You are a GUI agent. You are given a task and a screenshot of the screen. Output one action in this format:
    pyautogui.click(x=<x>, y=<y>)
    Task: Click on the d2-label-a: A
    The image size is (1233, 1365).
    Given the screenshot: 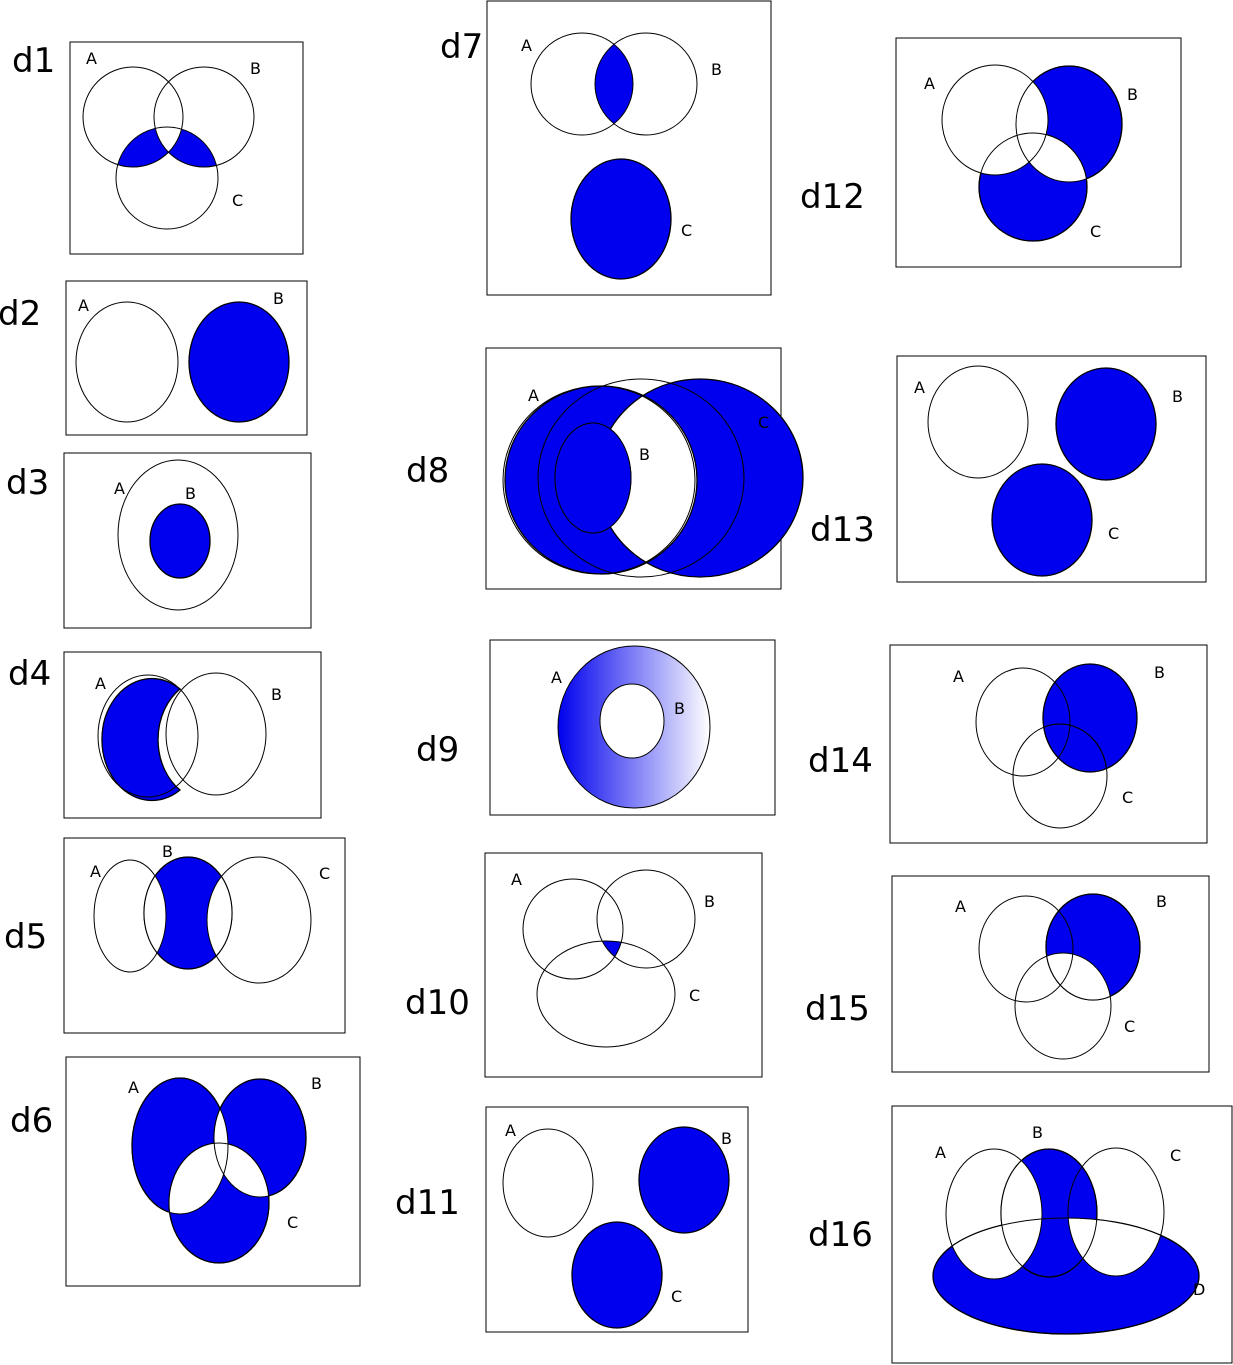 What is the action you would take?
    pyautogui.click(x=83, y=305)
    